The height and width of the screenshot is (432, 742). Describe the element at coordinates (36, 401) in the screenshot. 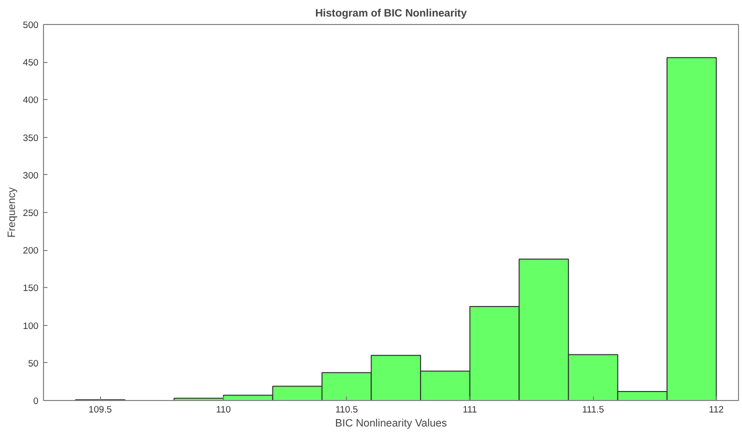

I see `y-tick-label: 0` at that location.